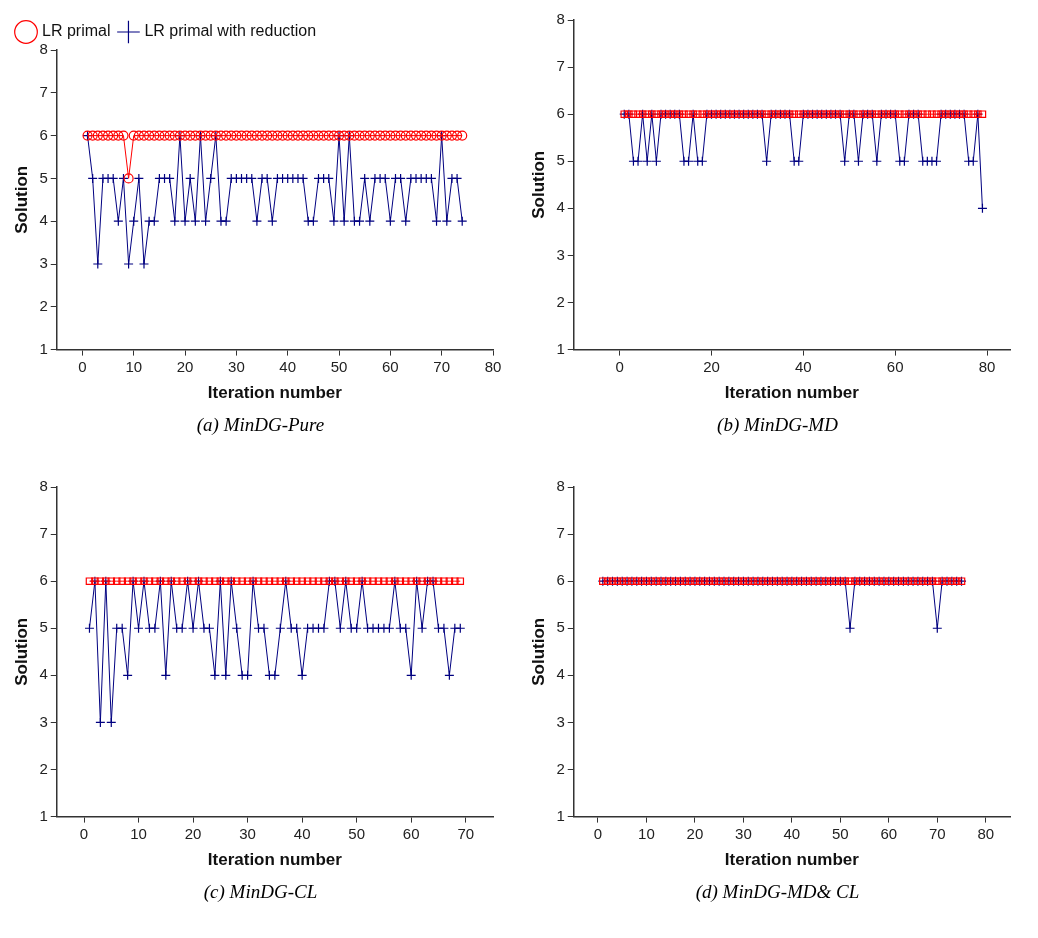 The image size is (1038, 938). What do you see at coordinates (230, 31) in the screenshot?
I see `legend-label: LR primal with reduction` at bounding box center [230, 31].